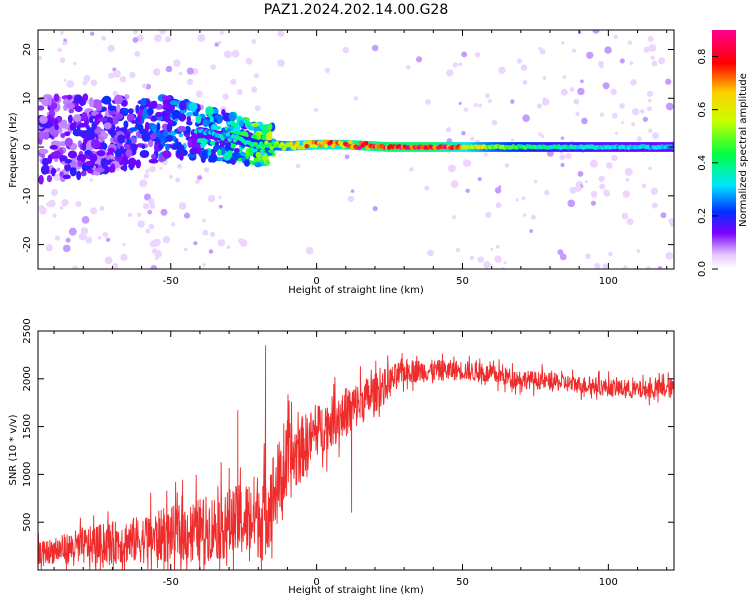 Image resolution: width=750 pixels, height=600 pixels. I want to click on y-tick-label: 2500, so click(27, 330).